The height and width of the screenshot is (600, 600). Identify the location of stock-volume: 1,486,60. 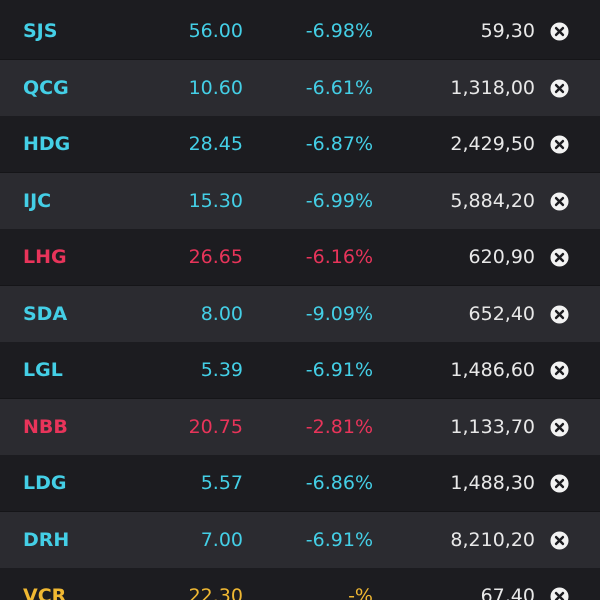
(492, 370).